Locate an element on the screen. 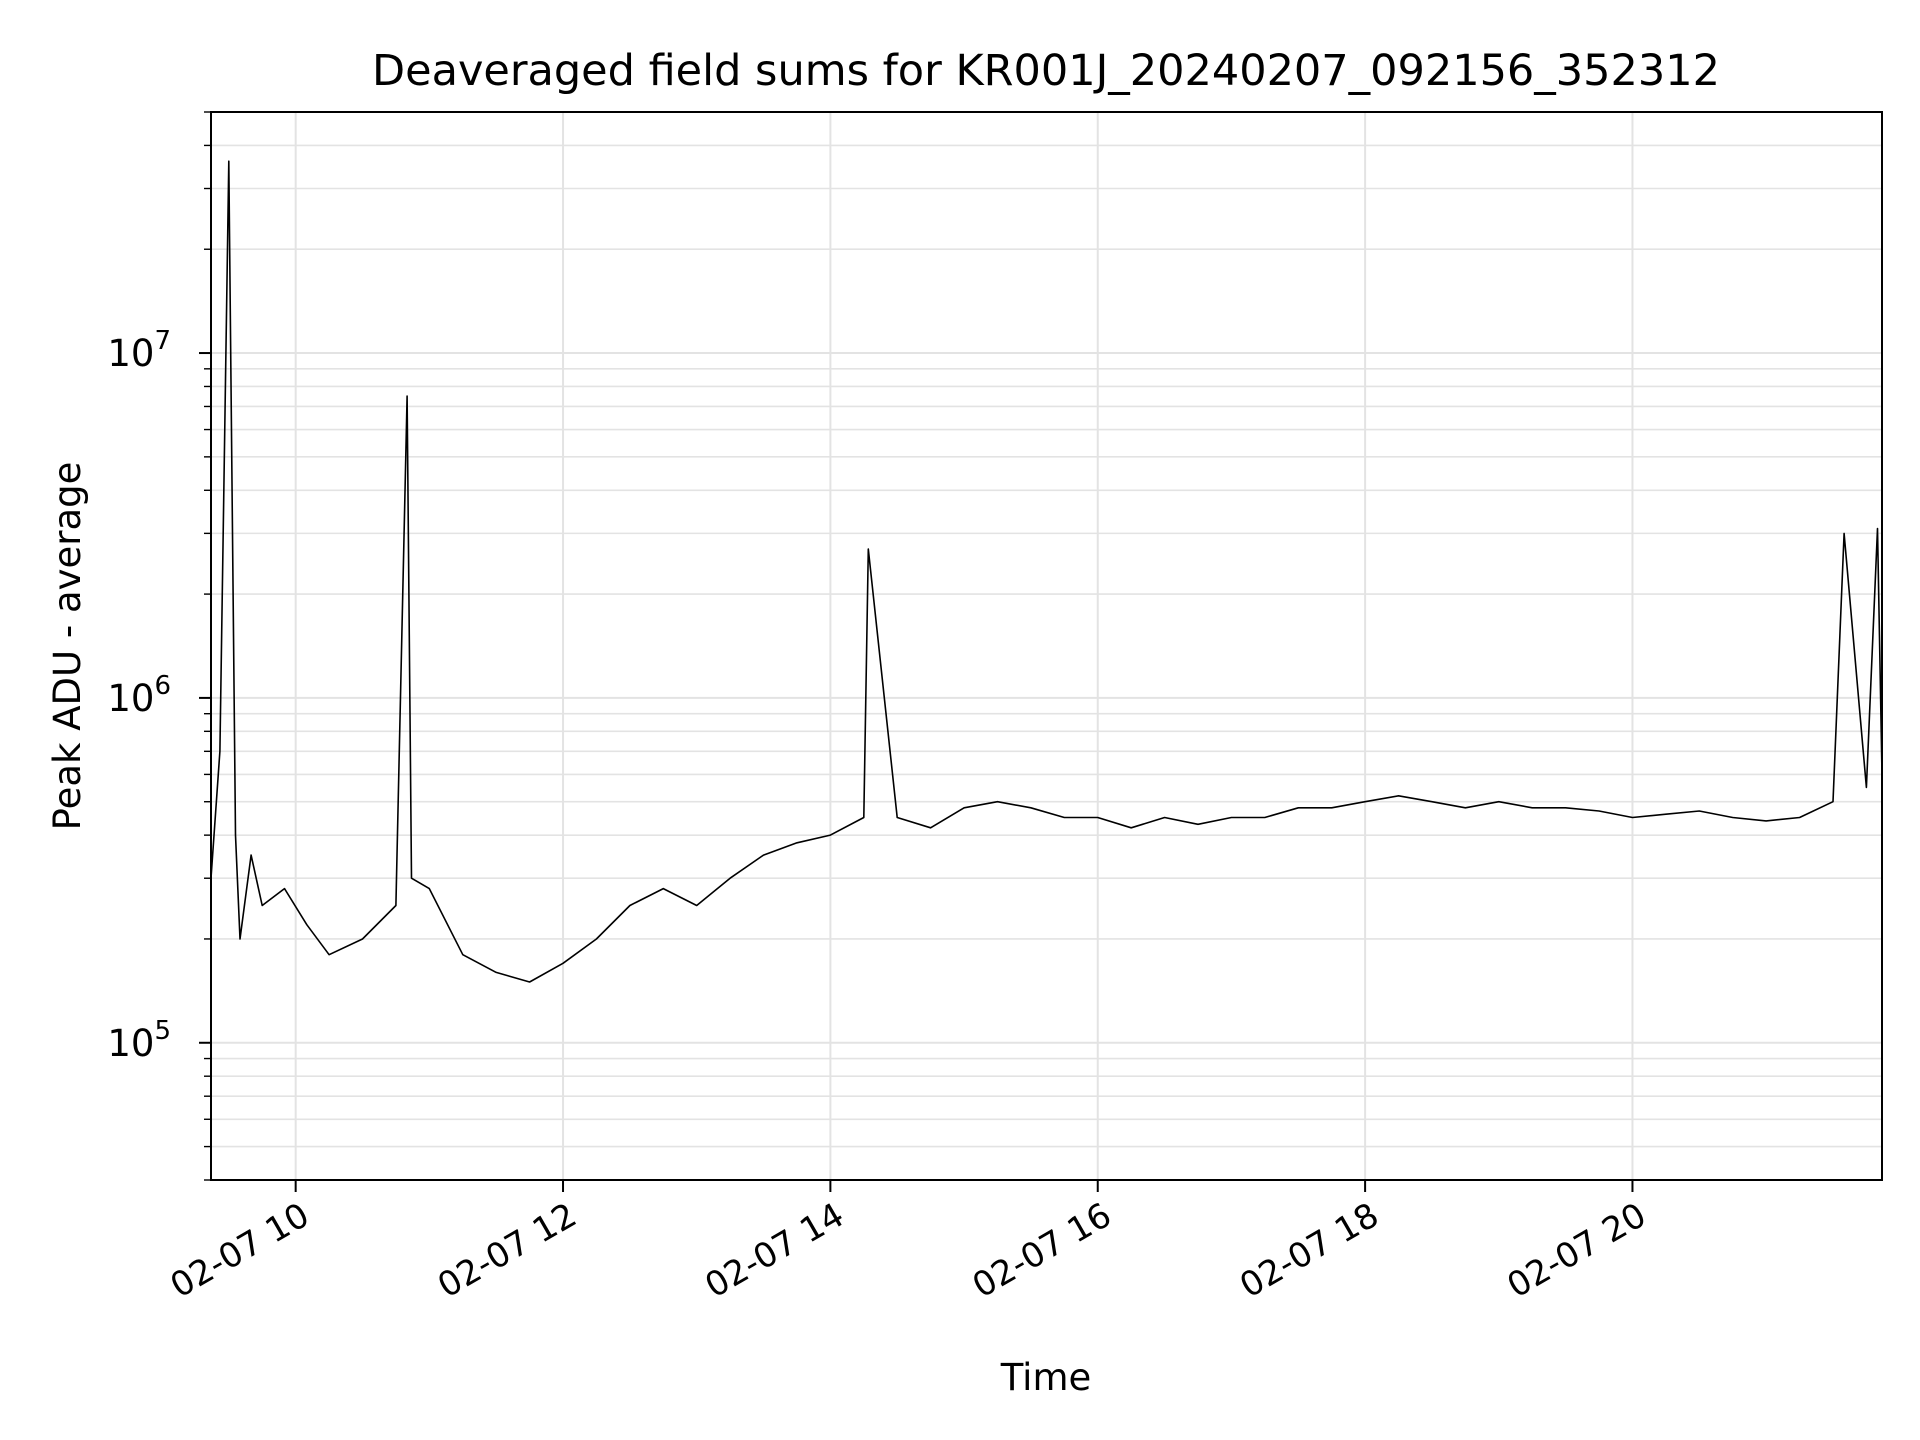 This screenshot has height=1440, width=1920. y-tick-label: 107 is located at coordinates (139, 350).